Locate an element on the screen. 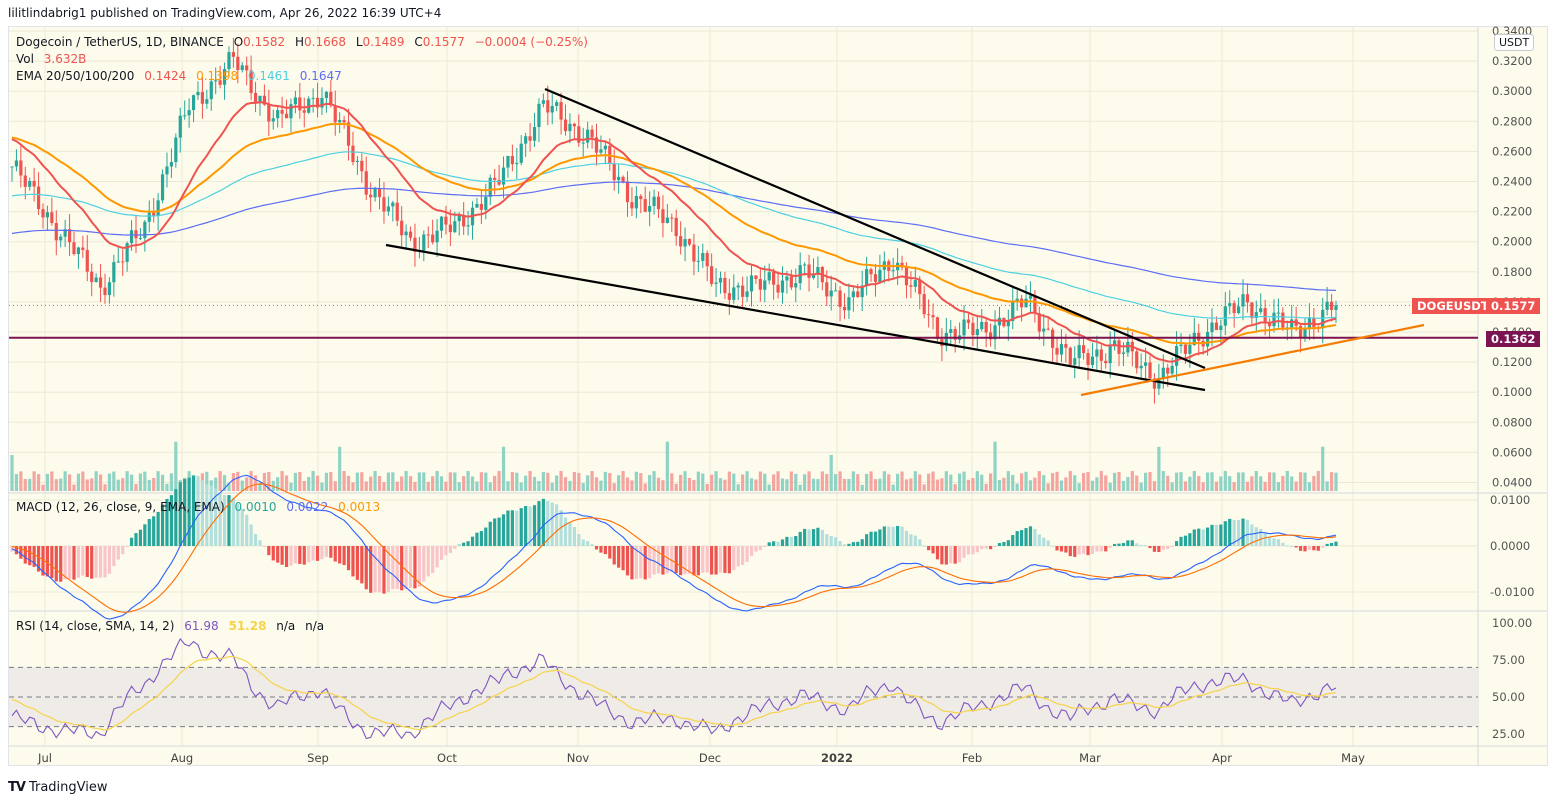 Image resolution: width=1556 pixels, height=804 pixels. ema200-value: 0.1647 is located at coordinates (320, 76).